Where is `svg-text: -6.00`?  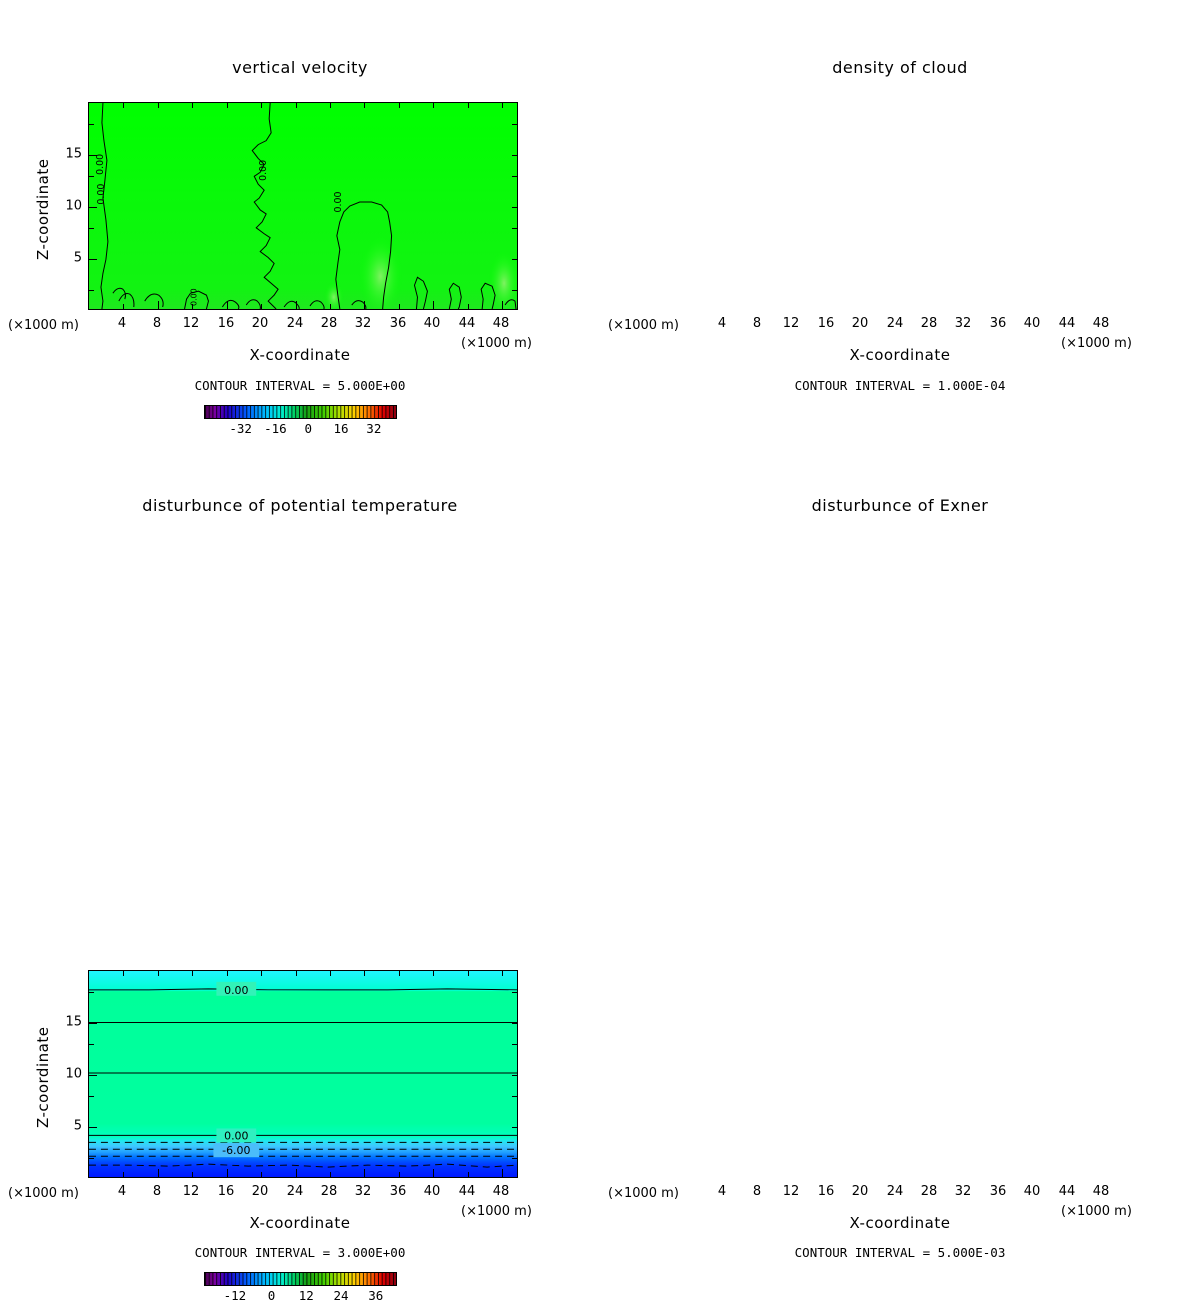 svg-text: -6.00 is located at coordinates (236, 1150).